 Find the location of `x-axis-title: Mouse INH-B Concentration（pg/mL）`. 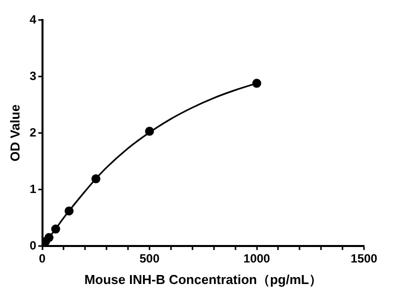

x-axis-title: Mouse INH-B Concentration（pg/mL） is located at coordinates (203, 279).